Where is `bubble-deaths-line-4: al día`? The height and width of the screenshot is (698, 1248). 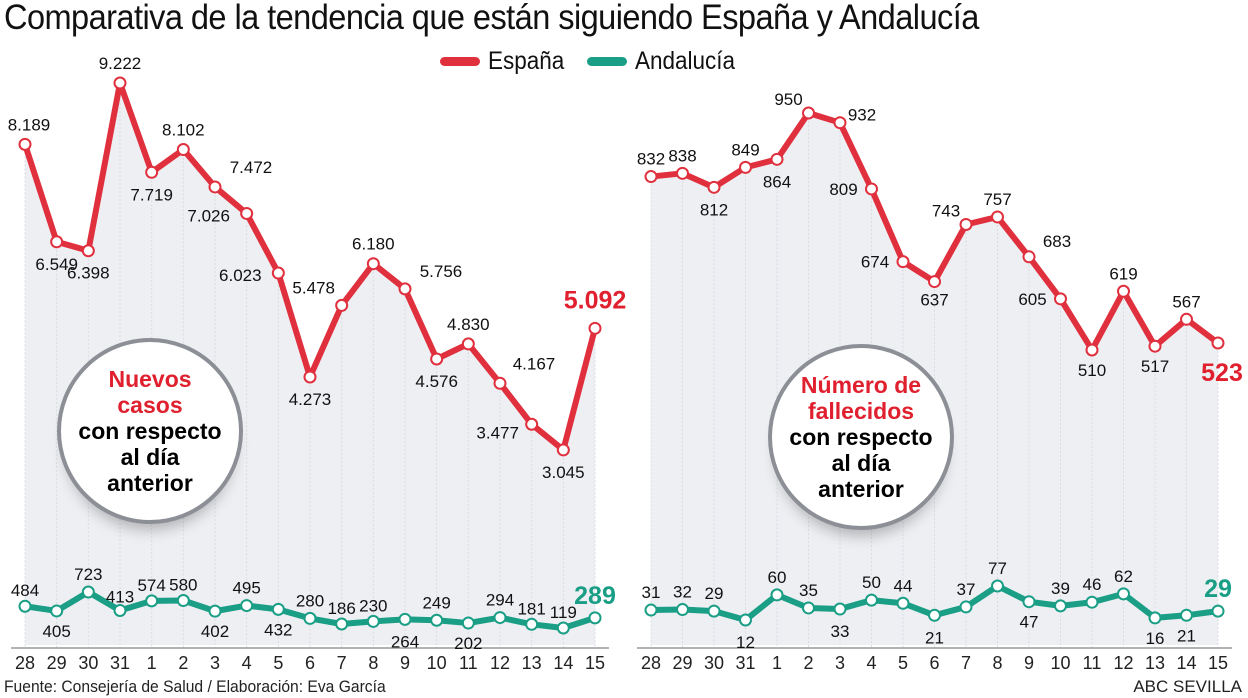
bubble-deaths-line-4: al día is located at coordinates (861, 463).